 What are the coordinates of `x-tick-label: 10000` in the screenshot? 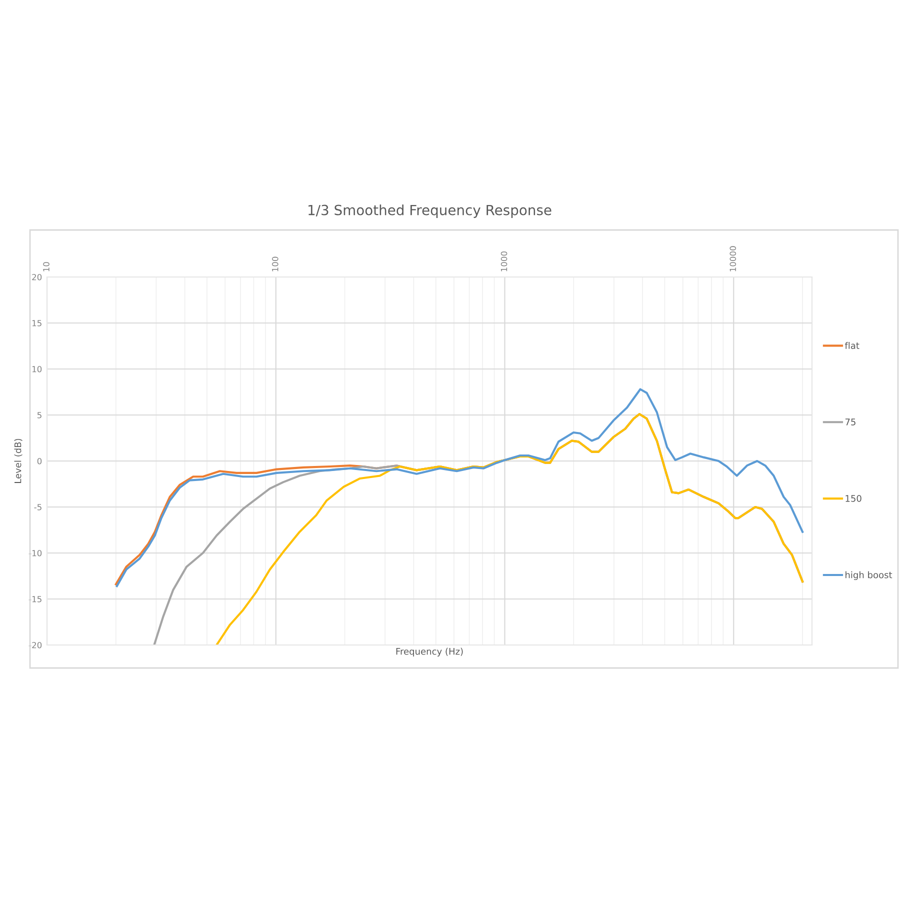 It's located at (733, 259).